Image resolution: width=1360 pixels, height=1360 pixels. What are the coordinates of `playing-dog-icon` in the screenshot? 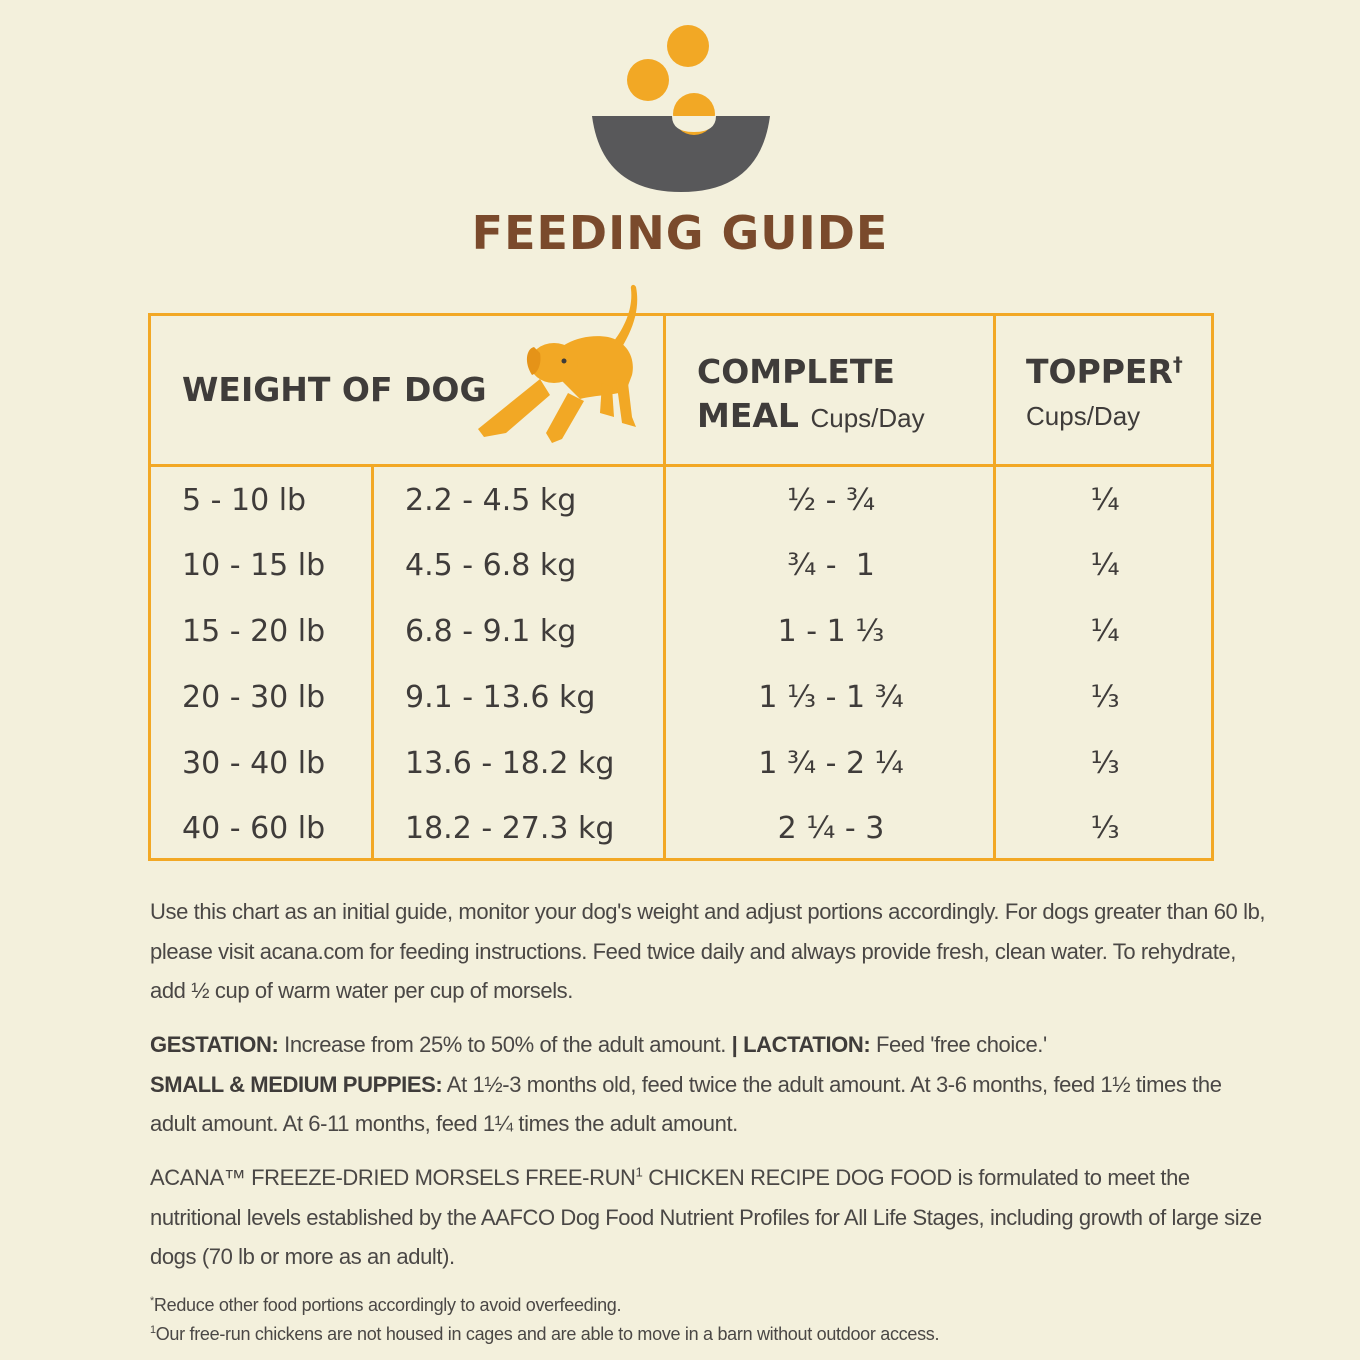 It's located at (558, 363).